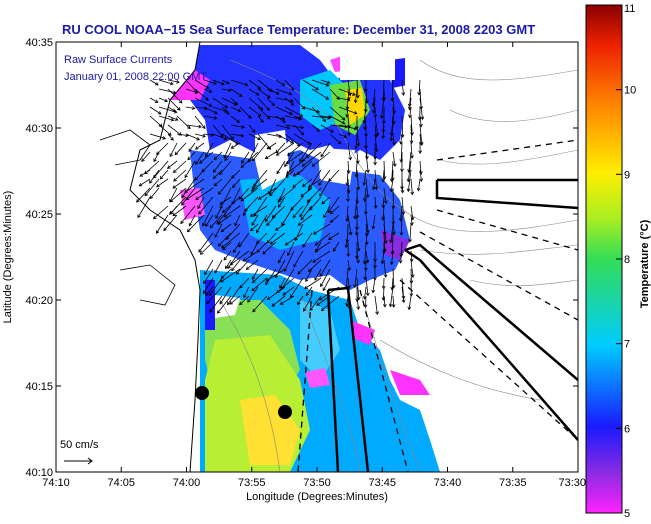  Describe the element at coordinates (627, 260) in the screenshot. I see `colorbar-tick-label: 8` at that location.